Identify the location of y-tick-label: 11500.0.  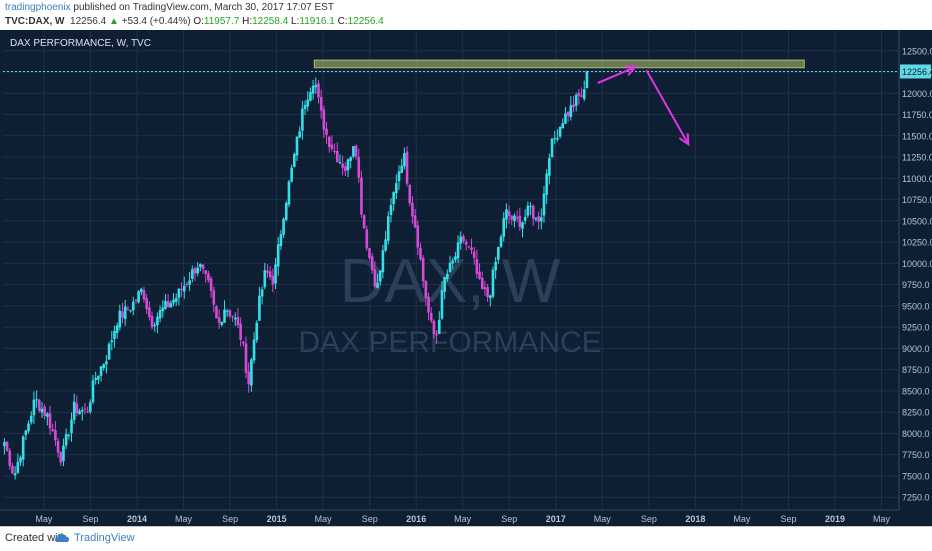
(917, 136).